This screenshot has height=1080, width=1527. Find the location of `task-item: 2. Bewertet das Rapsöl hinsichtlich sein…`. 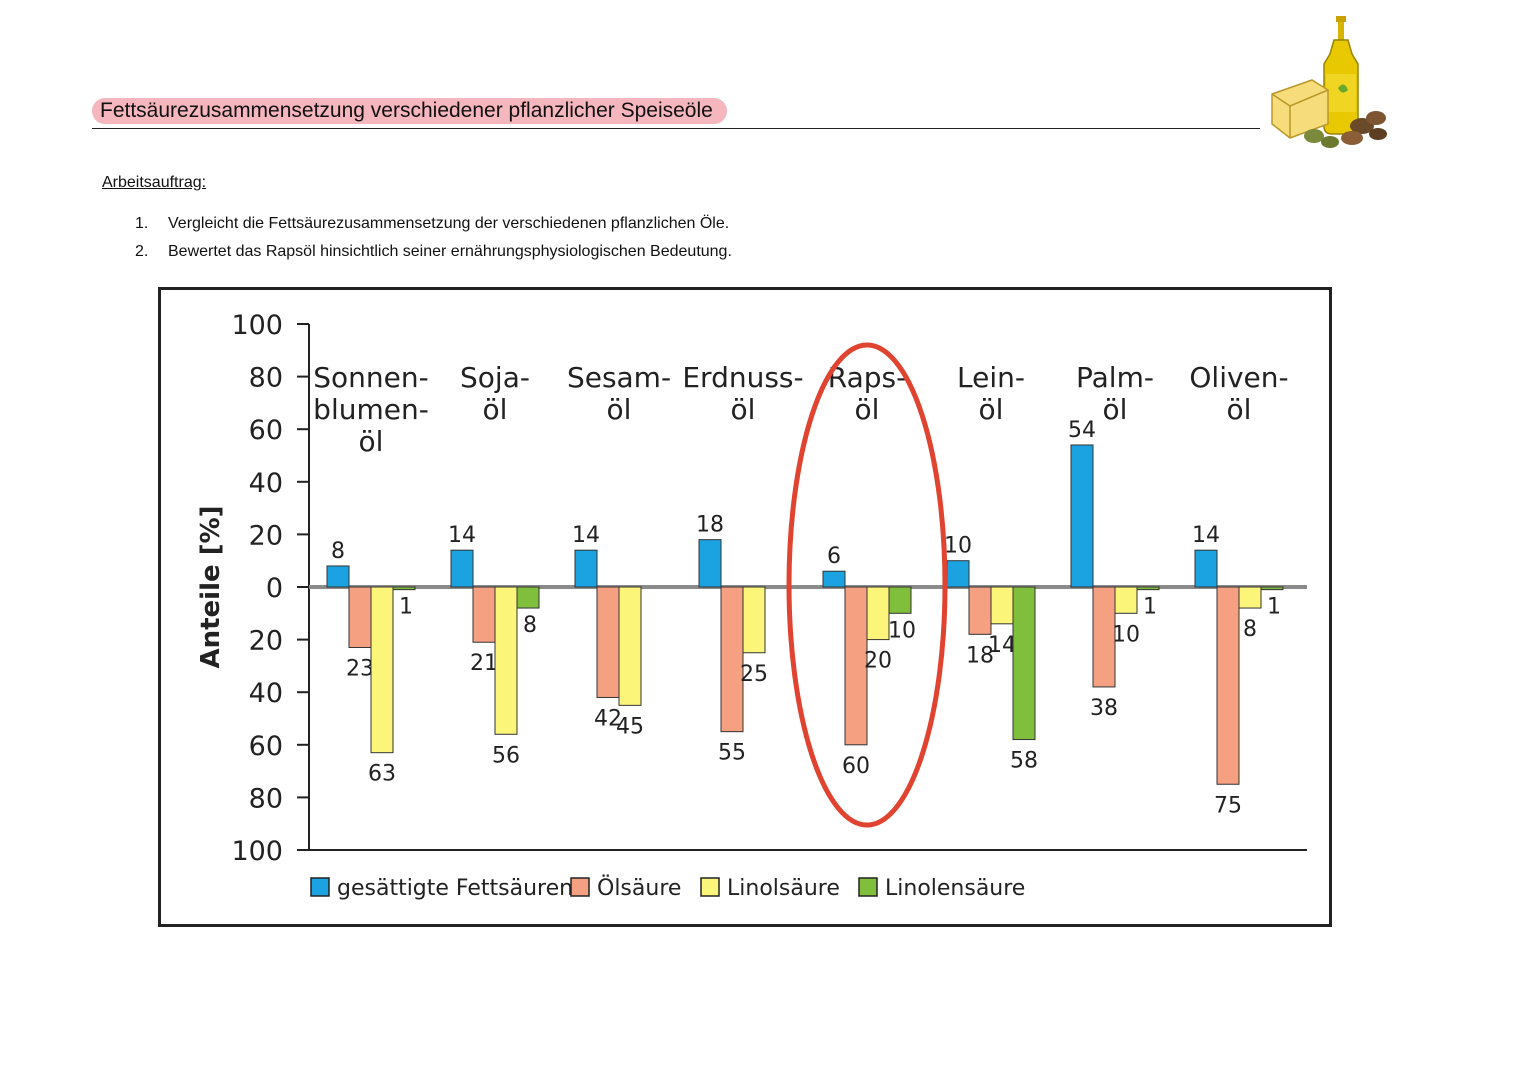

task-item: 2. Bewertet das Rapsöl hinsichtlich sein… is located at coordinates (433, 252).